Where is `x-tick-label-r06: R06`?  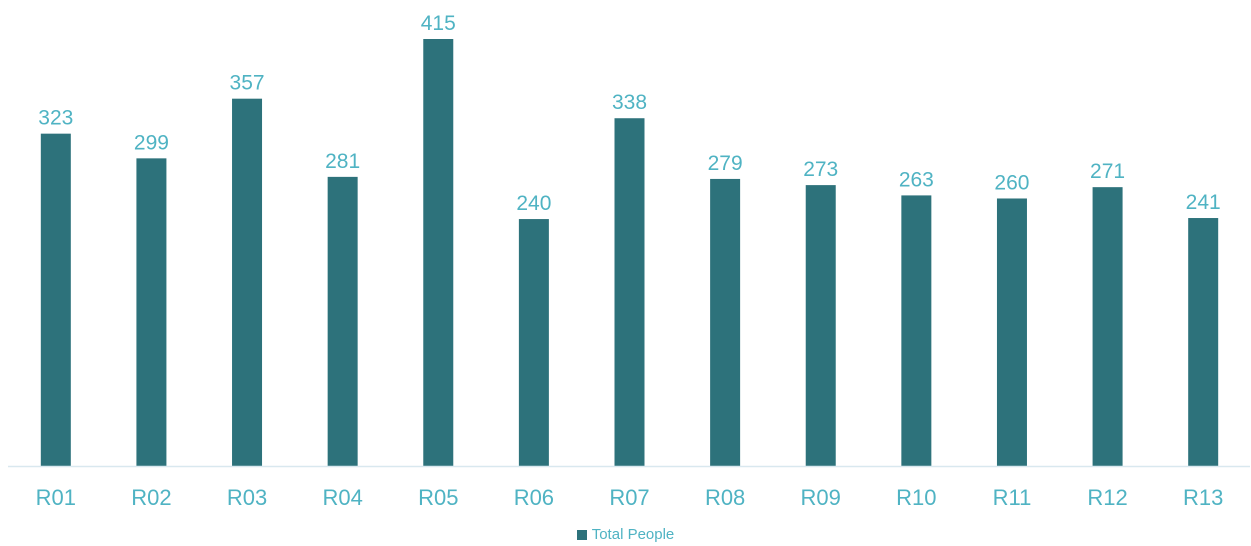 x-tick-label-r06: R06 is located at coordinates (534, 497).